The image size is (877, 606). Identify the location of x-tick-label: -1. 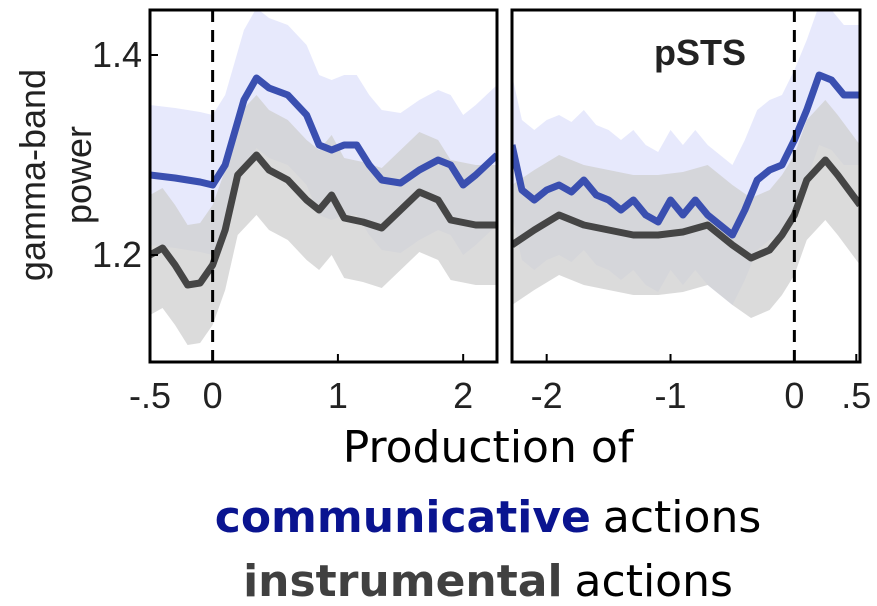
(671, 395).